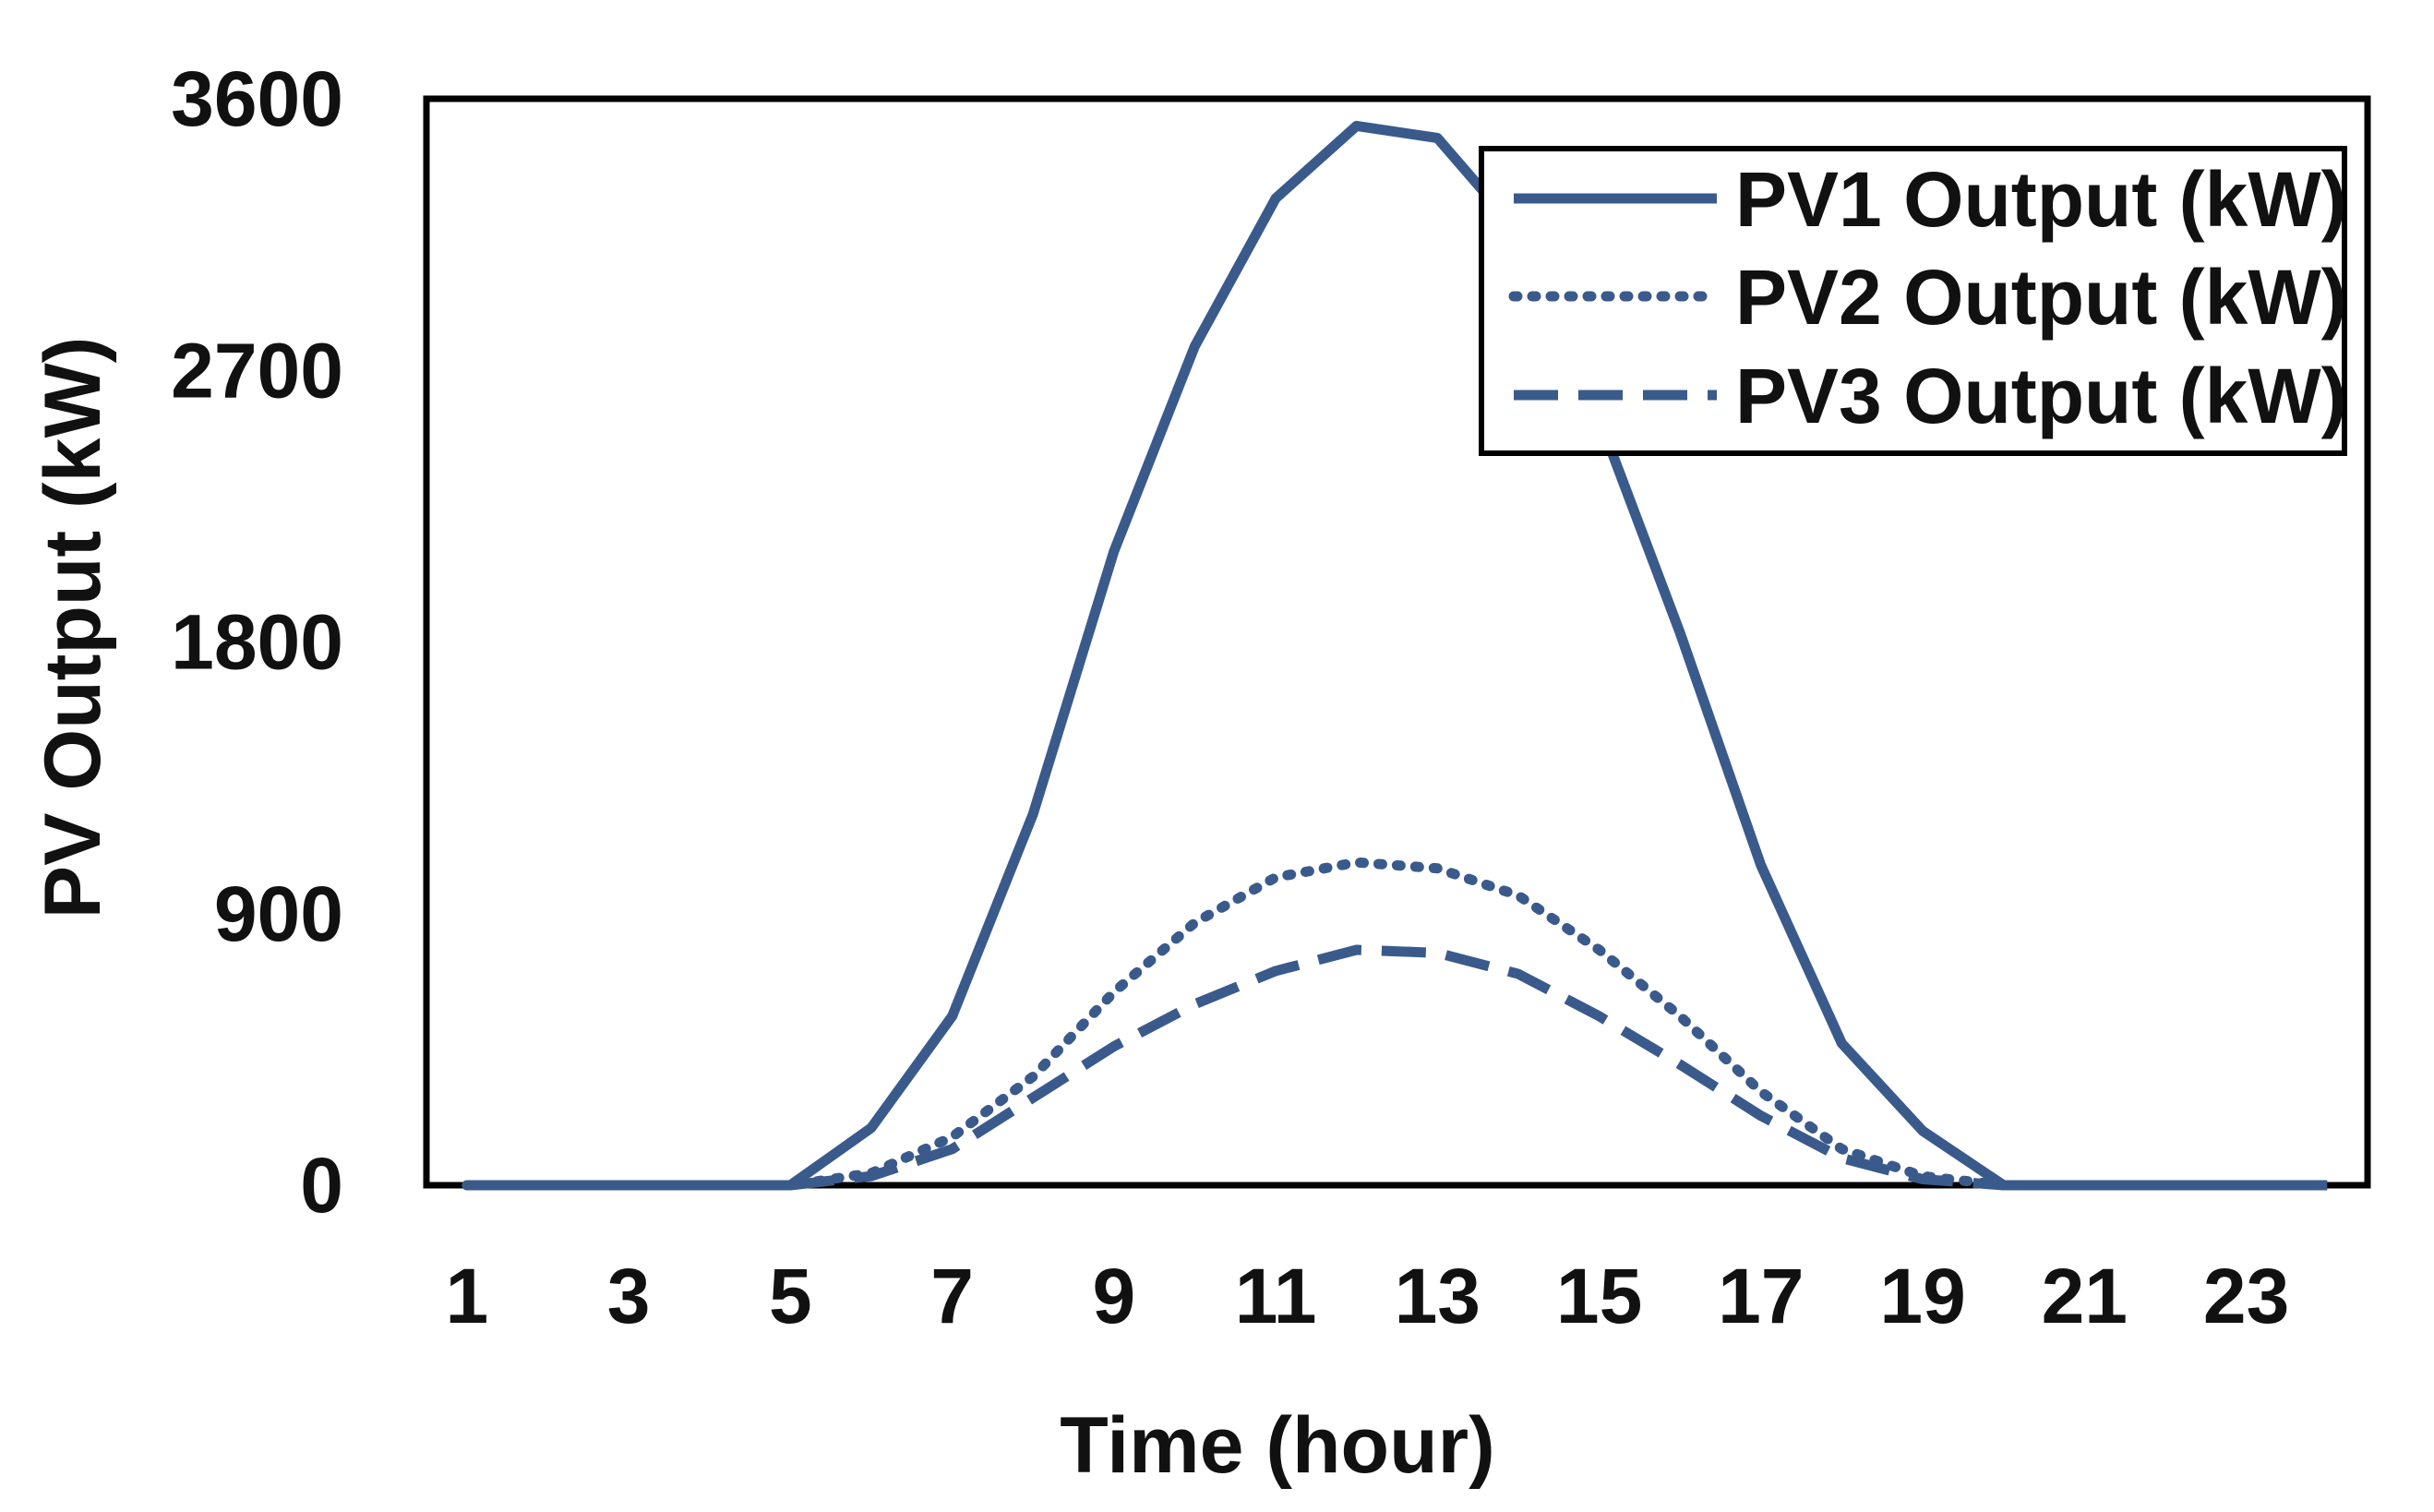 This screenshot has height=1512, width=2434. I want to click on legend-label-pv1: PV1 Output (kW), so click(2041, 199).